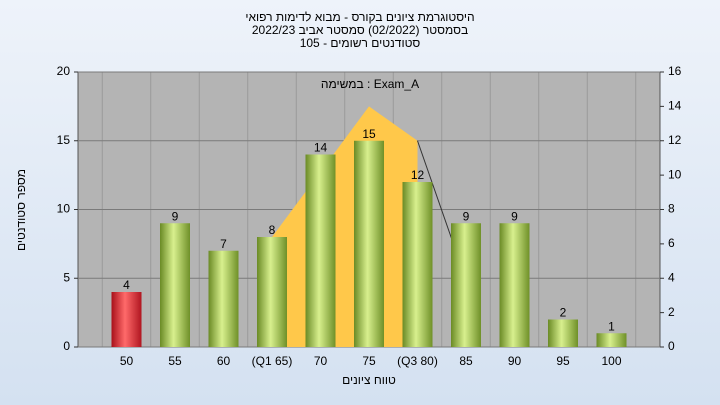 The image size is (720, 405). What do you see at coordinates (563, 361) in the screenshot?
I see `x-tick-label: 95` at bounding box center [563, 361].